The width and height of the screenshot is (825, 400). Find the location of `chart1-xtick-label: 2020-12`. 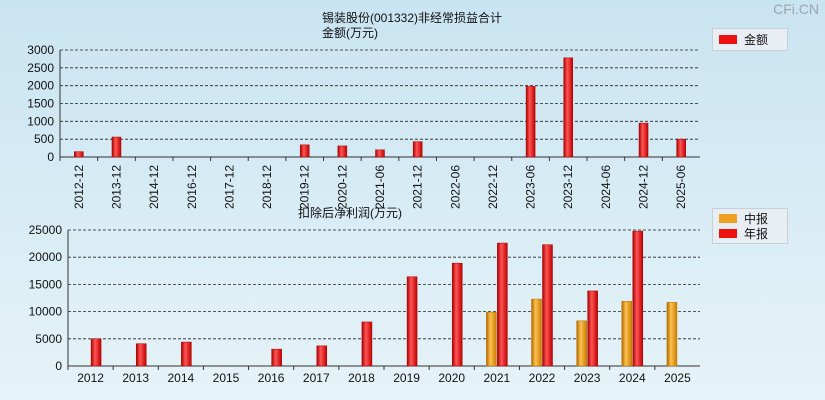

chart1-xtick-label: 2020-12 is located at coordinates (342, 187).